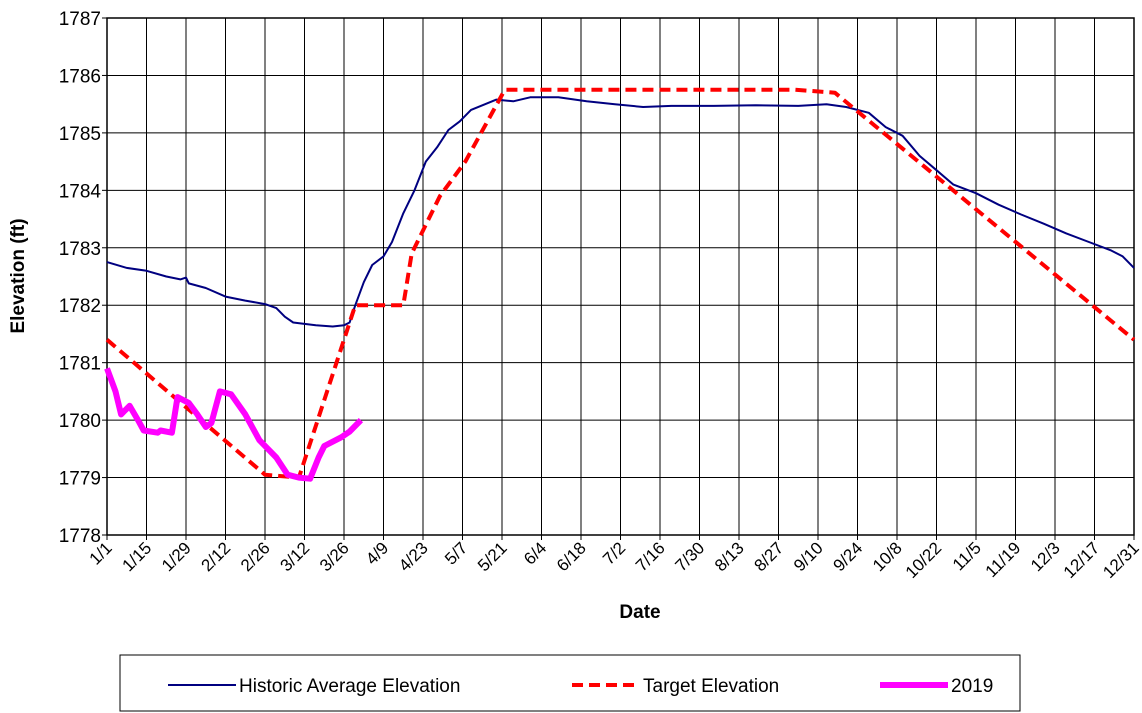 The width and height of the screenshot is (1142, 713). I want to click on x-tick-label: 12/3, so click(1045, 556).